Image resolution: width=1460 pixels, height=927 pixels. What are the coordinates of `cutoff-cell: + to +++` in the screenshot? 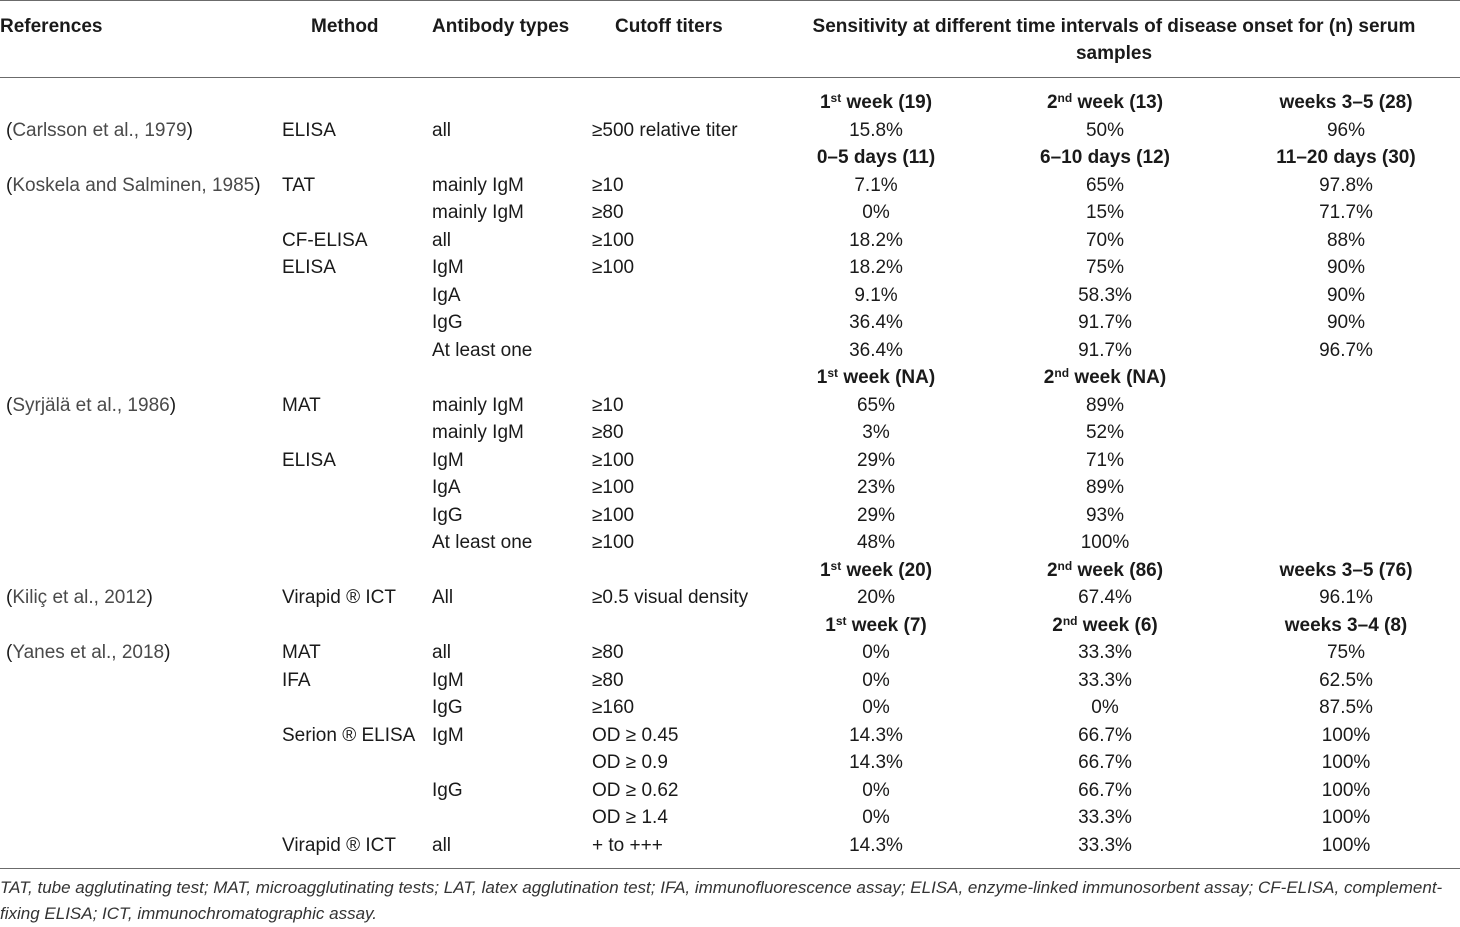 It's located at (627, 845).